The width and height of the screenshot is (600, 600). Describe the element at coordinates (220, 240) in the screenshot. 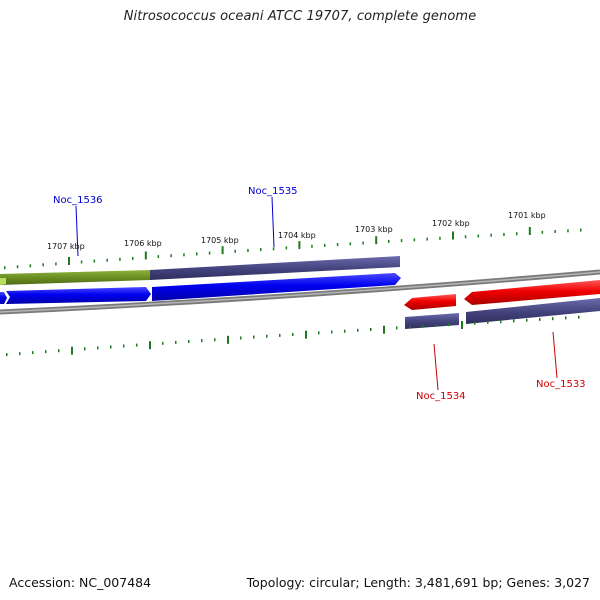

I see `tick-label-1705: 1705 kbp` at that location.